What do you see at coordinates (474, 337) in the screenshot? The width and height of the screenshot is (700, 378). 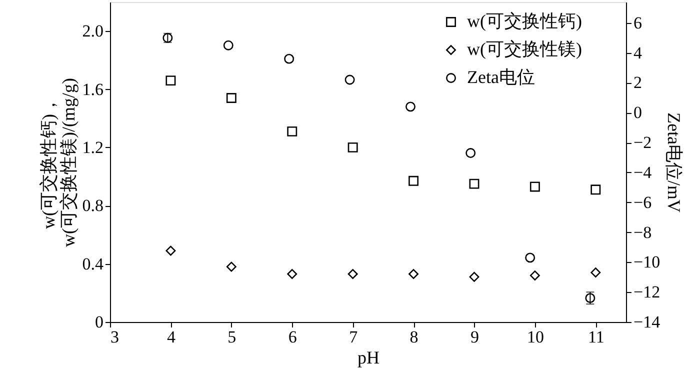 I see `x-tick-label: 9` at bounding box center [474, 337].